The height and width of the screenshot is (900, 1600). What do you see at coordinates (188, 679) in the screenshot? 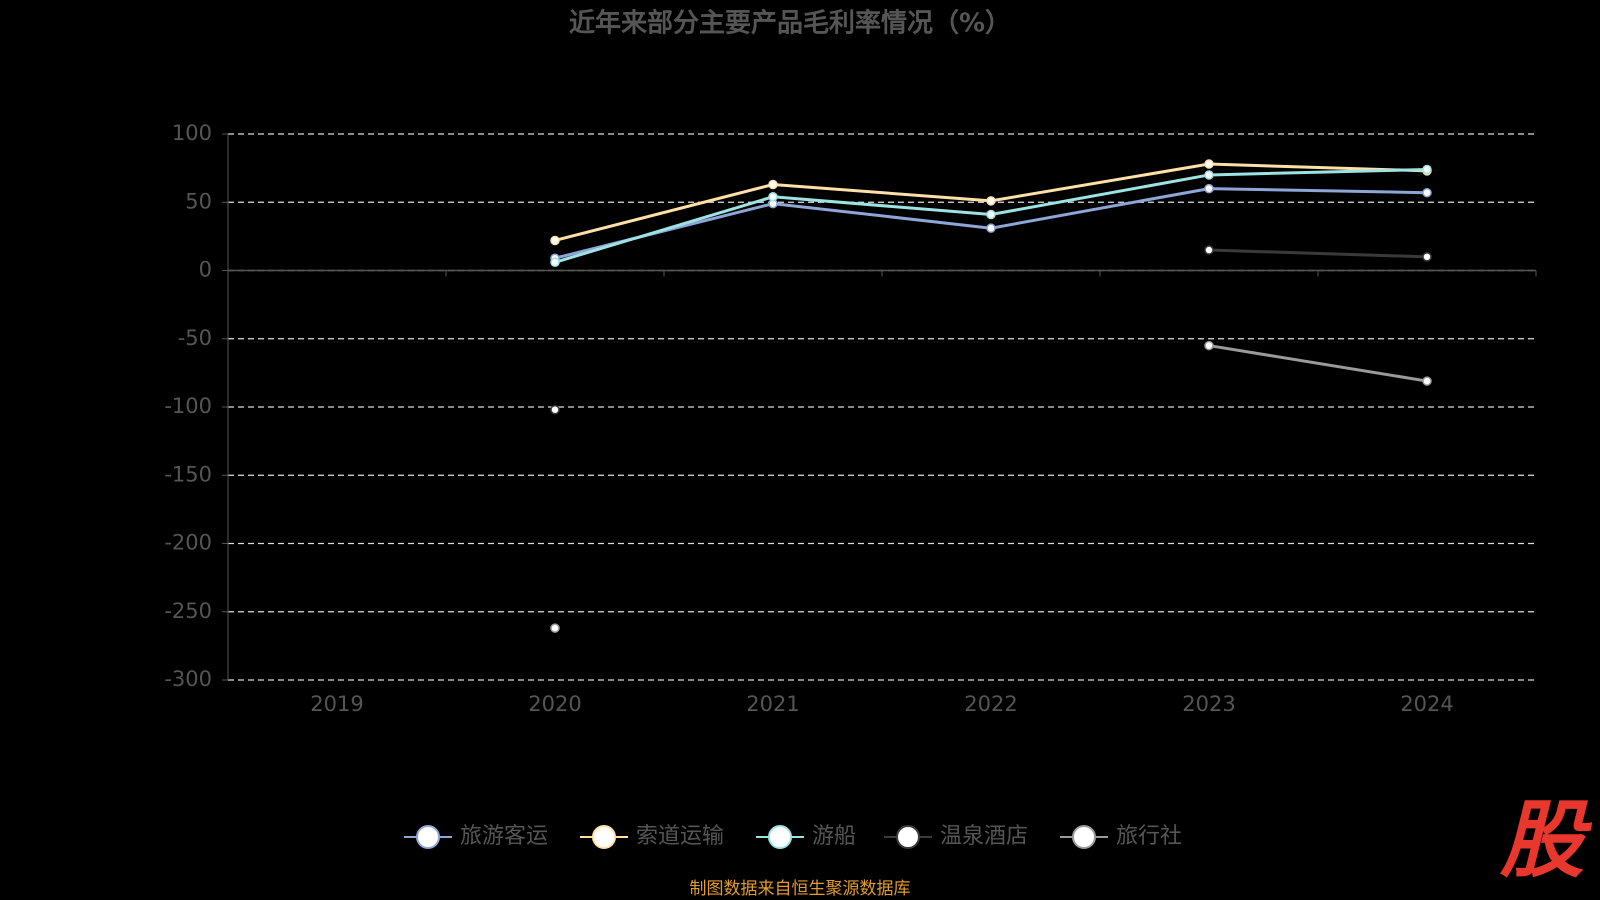
I see `y-tick-label: -300` at bounding box center [188, 679].